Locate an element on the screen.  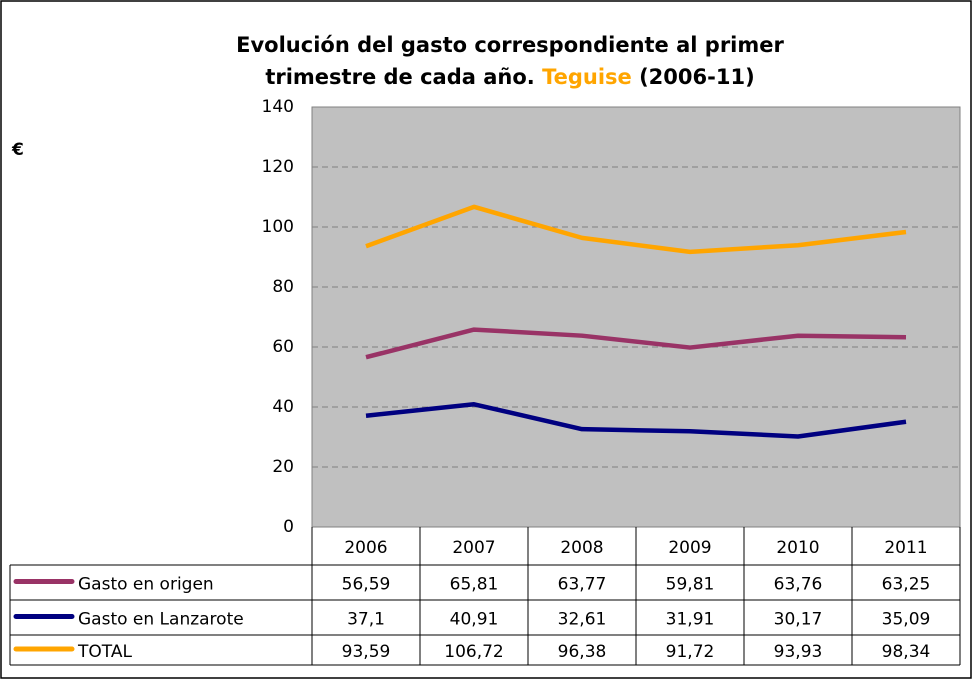
table-value: 37,1 is located at coordinates (366, 620).